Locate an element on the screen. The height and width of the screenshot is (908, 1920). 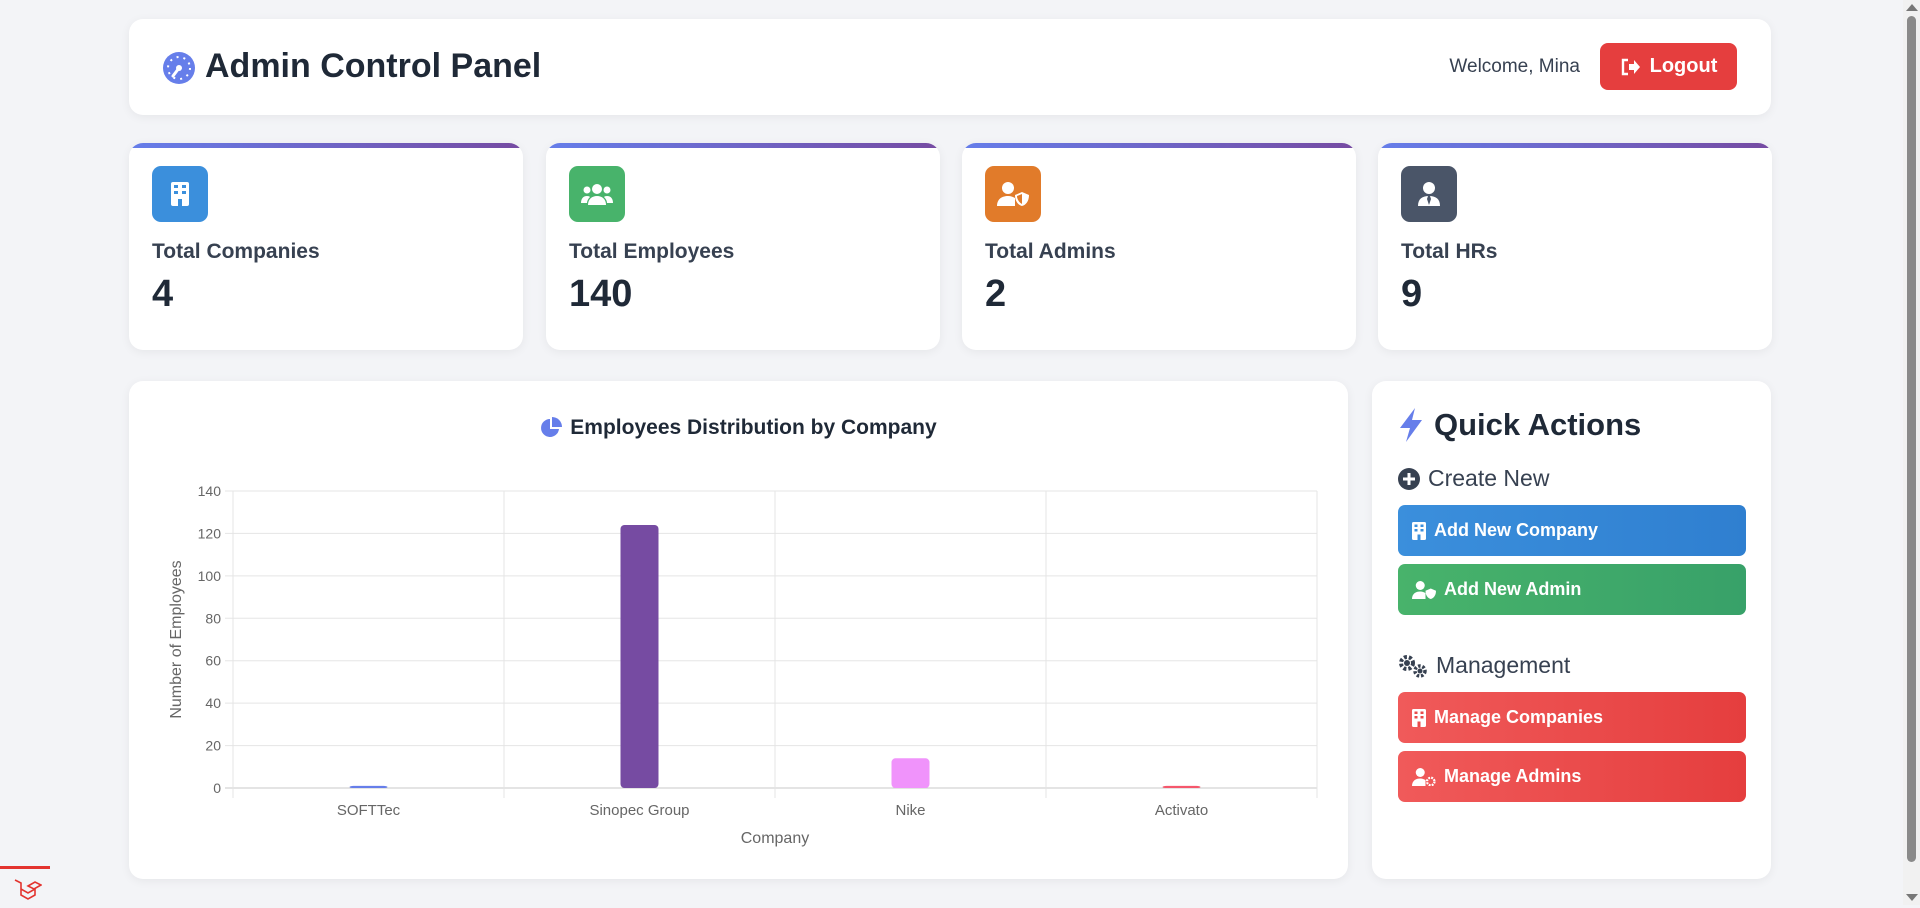
manage-companies-button: Manage Companies is located at coordinates (1572, 717).